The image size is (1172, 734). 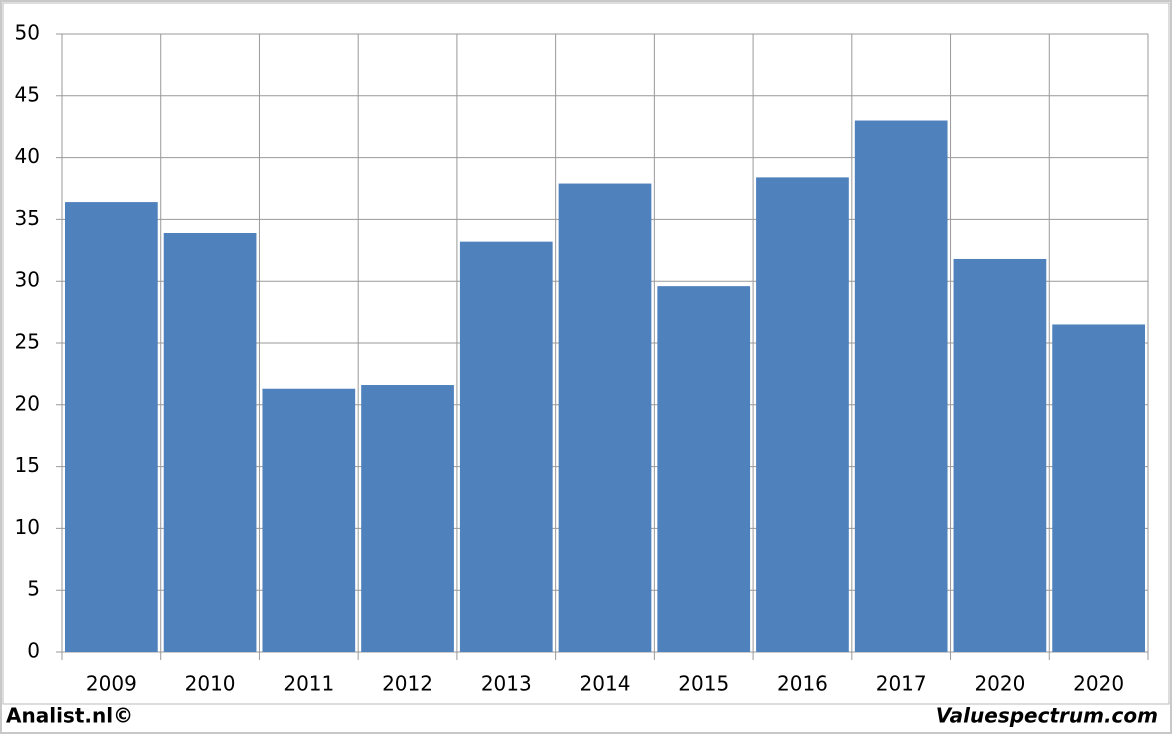 What do you see at coordinates (27, 156) in the screenshot?
I see `y-tick-label: 40` at bounding box center [27, 156].